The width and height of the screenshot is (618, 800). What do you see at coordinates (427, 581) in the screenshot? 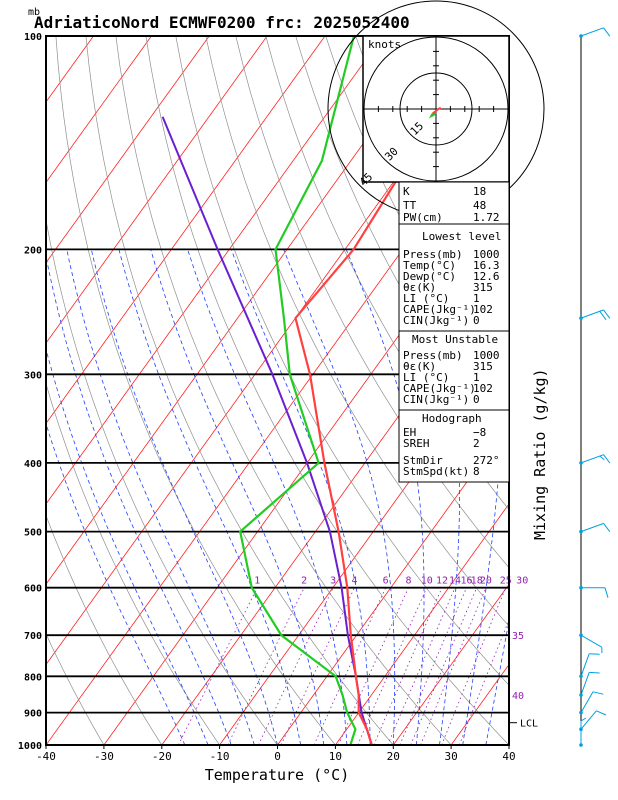
I see `mixing-ratio-label: 10` at bounding box center [427, 581].